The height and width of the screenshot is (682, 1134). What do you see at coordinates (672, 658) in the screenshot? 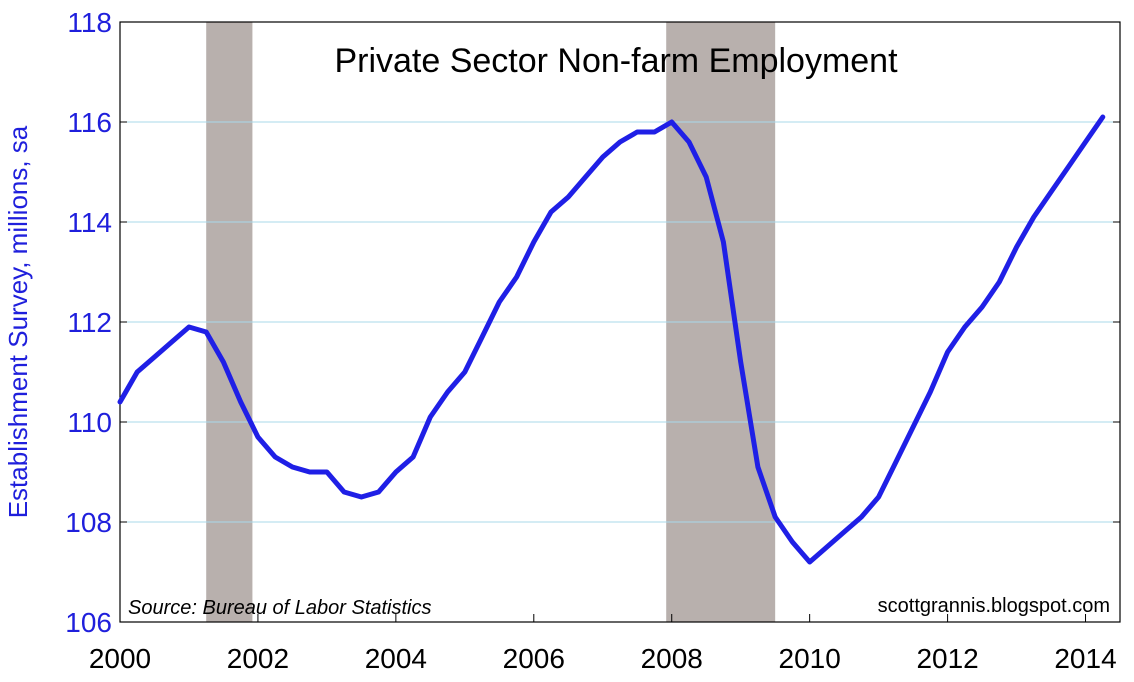
I see `x-tick-label-2008: 2008` at bounding box center [672, 658].